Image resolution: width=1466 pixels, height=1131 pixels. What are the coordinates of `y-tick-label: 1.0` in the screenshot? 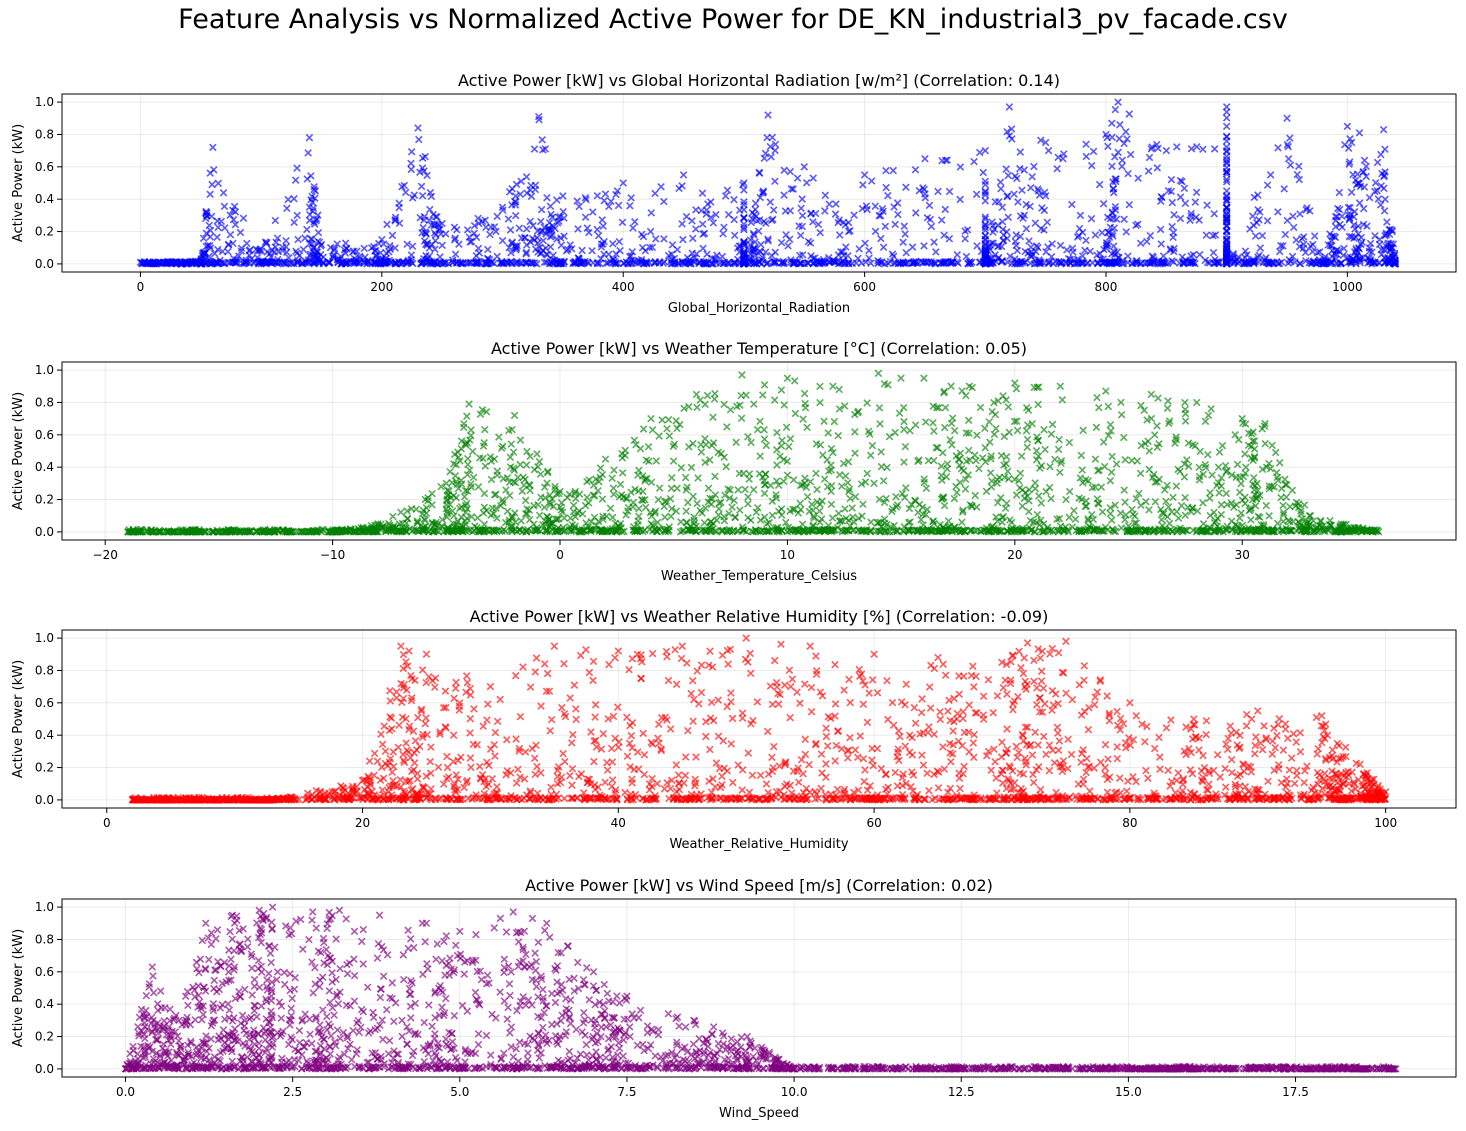 It's located at (44, 370).